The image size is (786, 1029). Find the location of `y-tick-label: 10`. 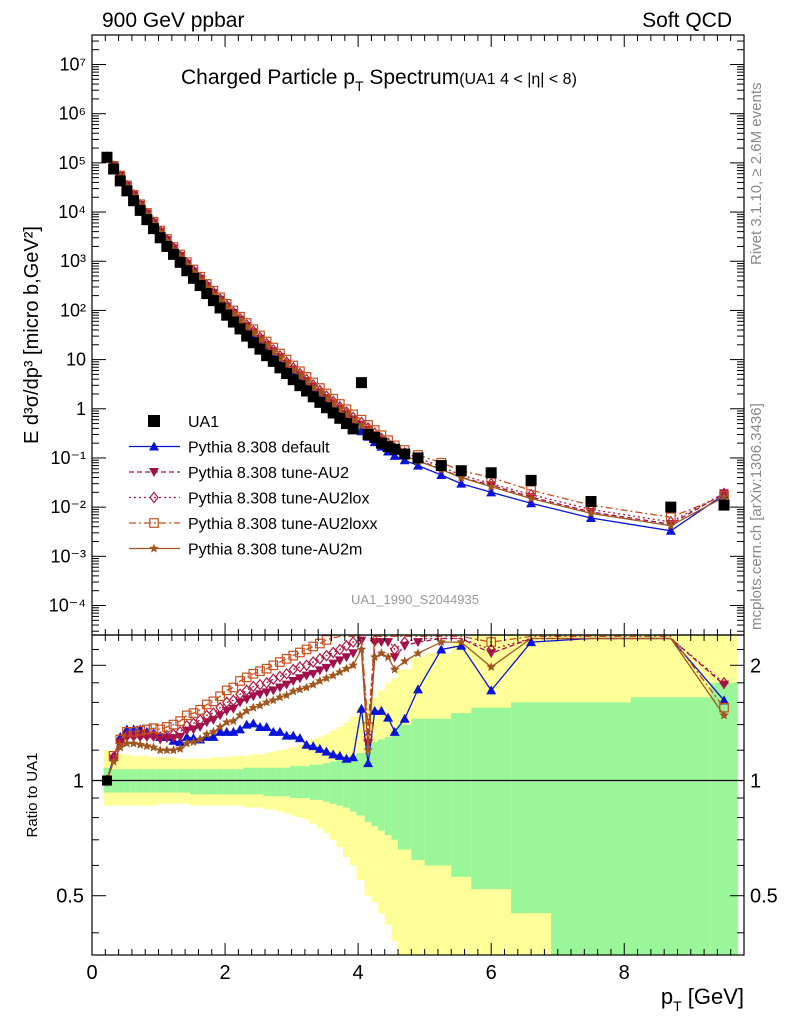

y-tick-label: 10 is located at coordinates (76, 360).